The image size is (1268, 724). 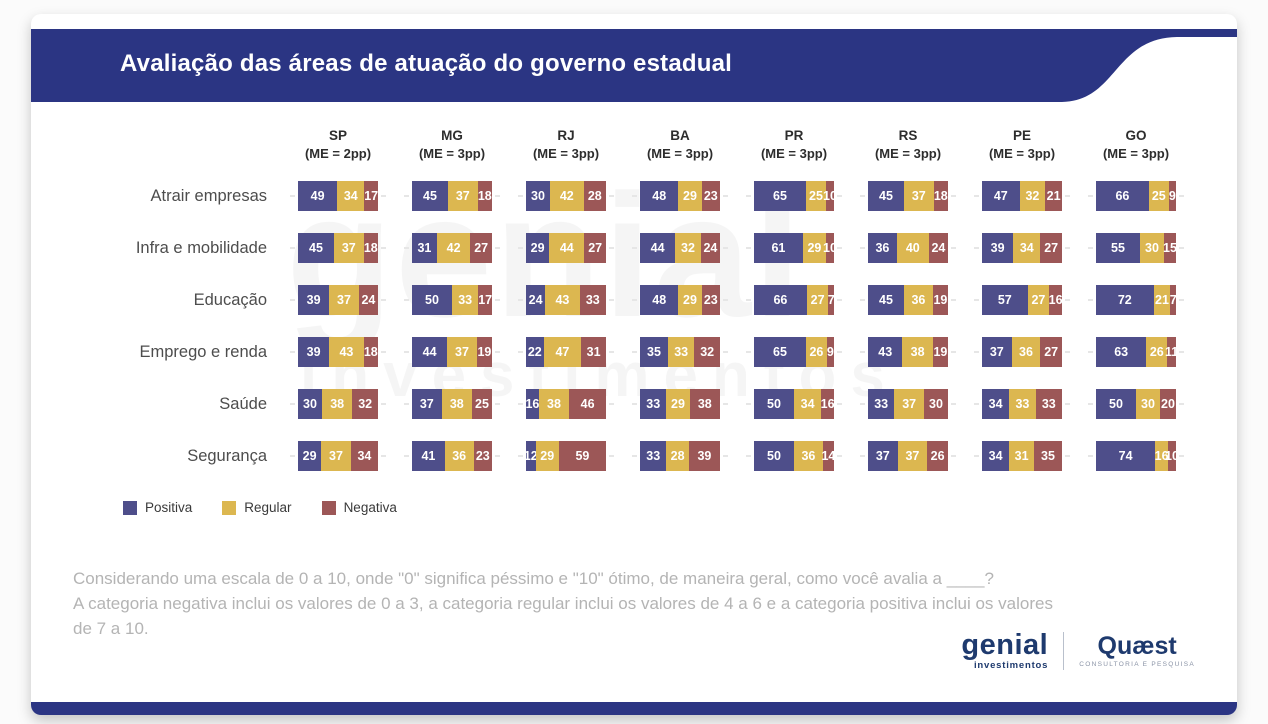 I want to click on bar-cell-mg: 31 42 27, so click(x=452, y=248).